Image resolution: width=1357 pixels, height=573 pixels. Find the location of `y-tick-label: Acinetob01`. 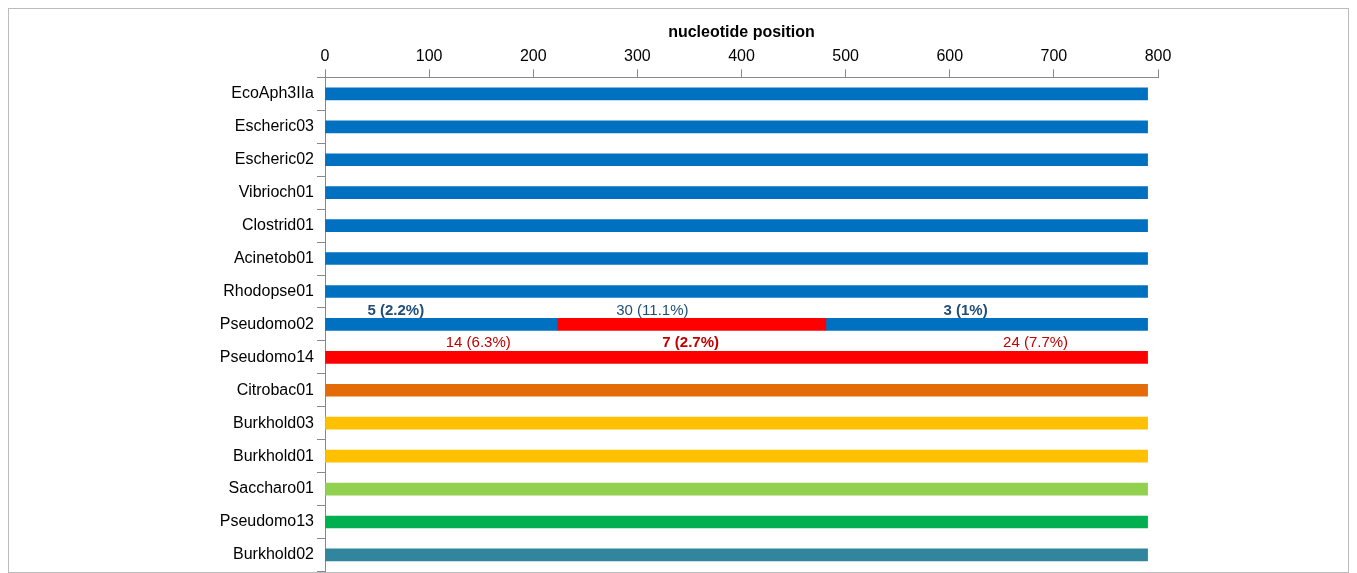

y-tick-label: Acinetob01 is located at coordinates (274, 257).